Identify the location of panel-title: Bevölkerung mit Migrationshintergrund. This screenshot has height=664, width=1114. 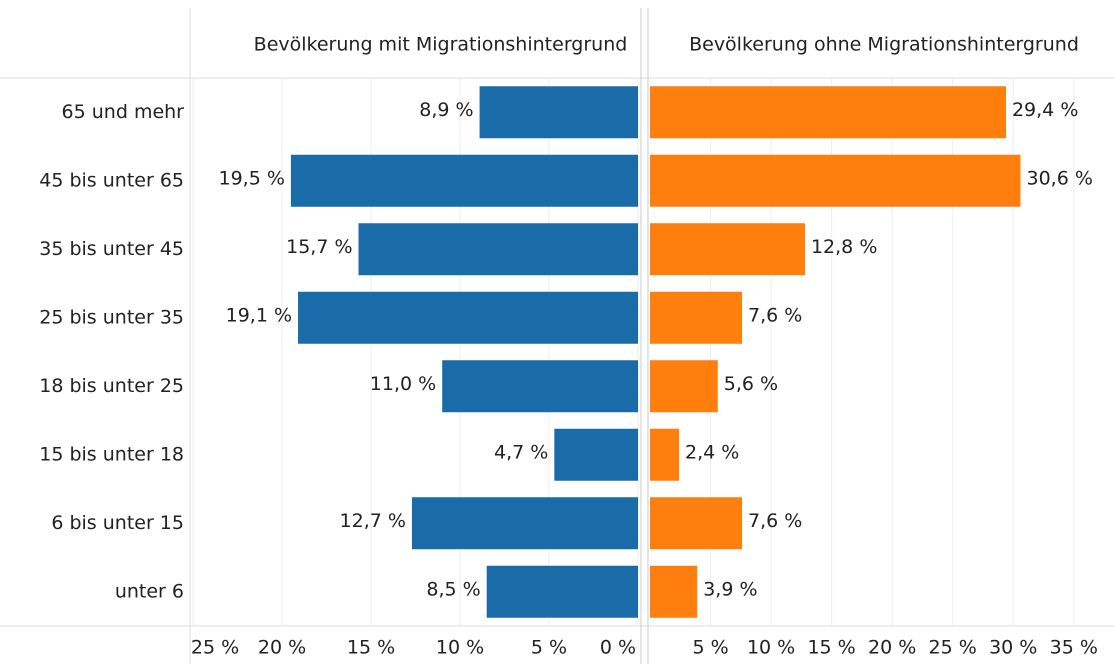
(441, 45).